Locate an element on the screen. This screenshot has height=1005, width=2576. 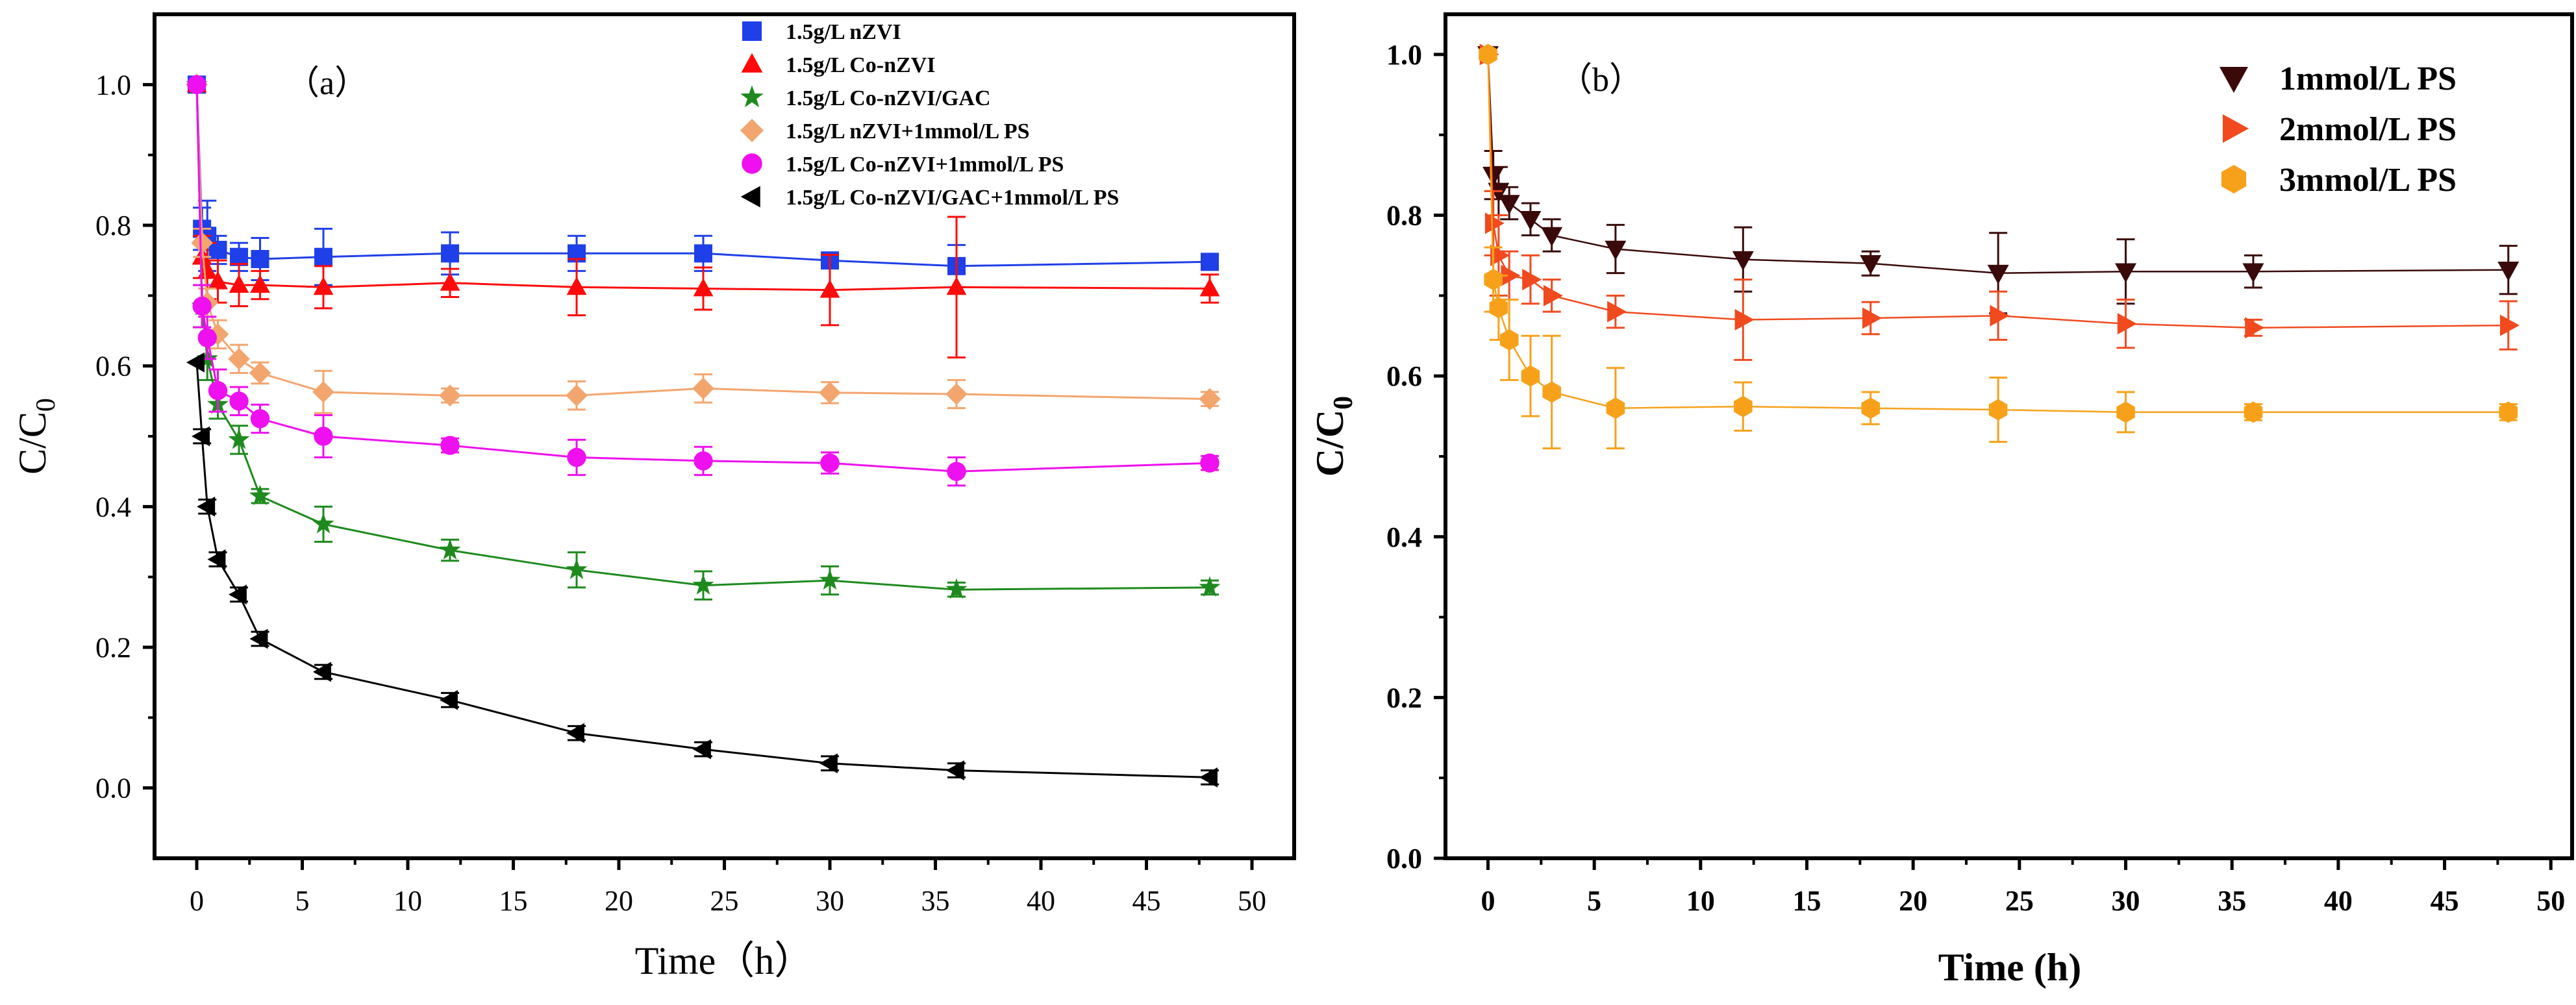
legend-label: 1.5g/L Co-nZVI/GAC+1mmol/L PS is located at coordinates (952, 198).